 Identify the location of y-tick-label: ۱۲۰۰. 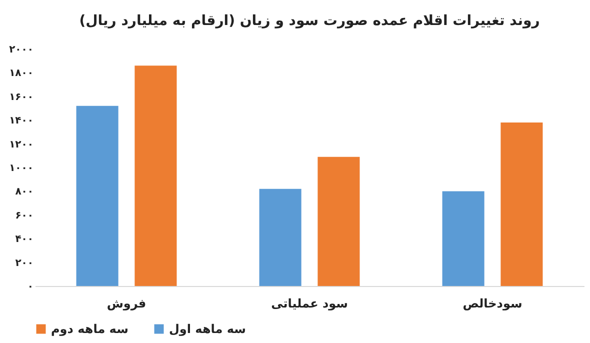
(21, 144).